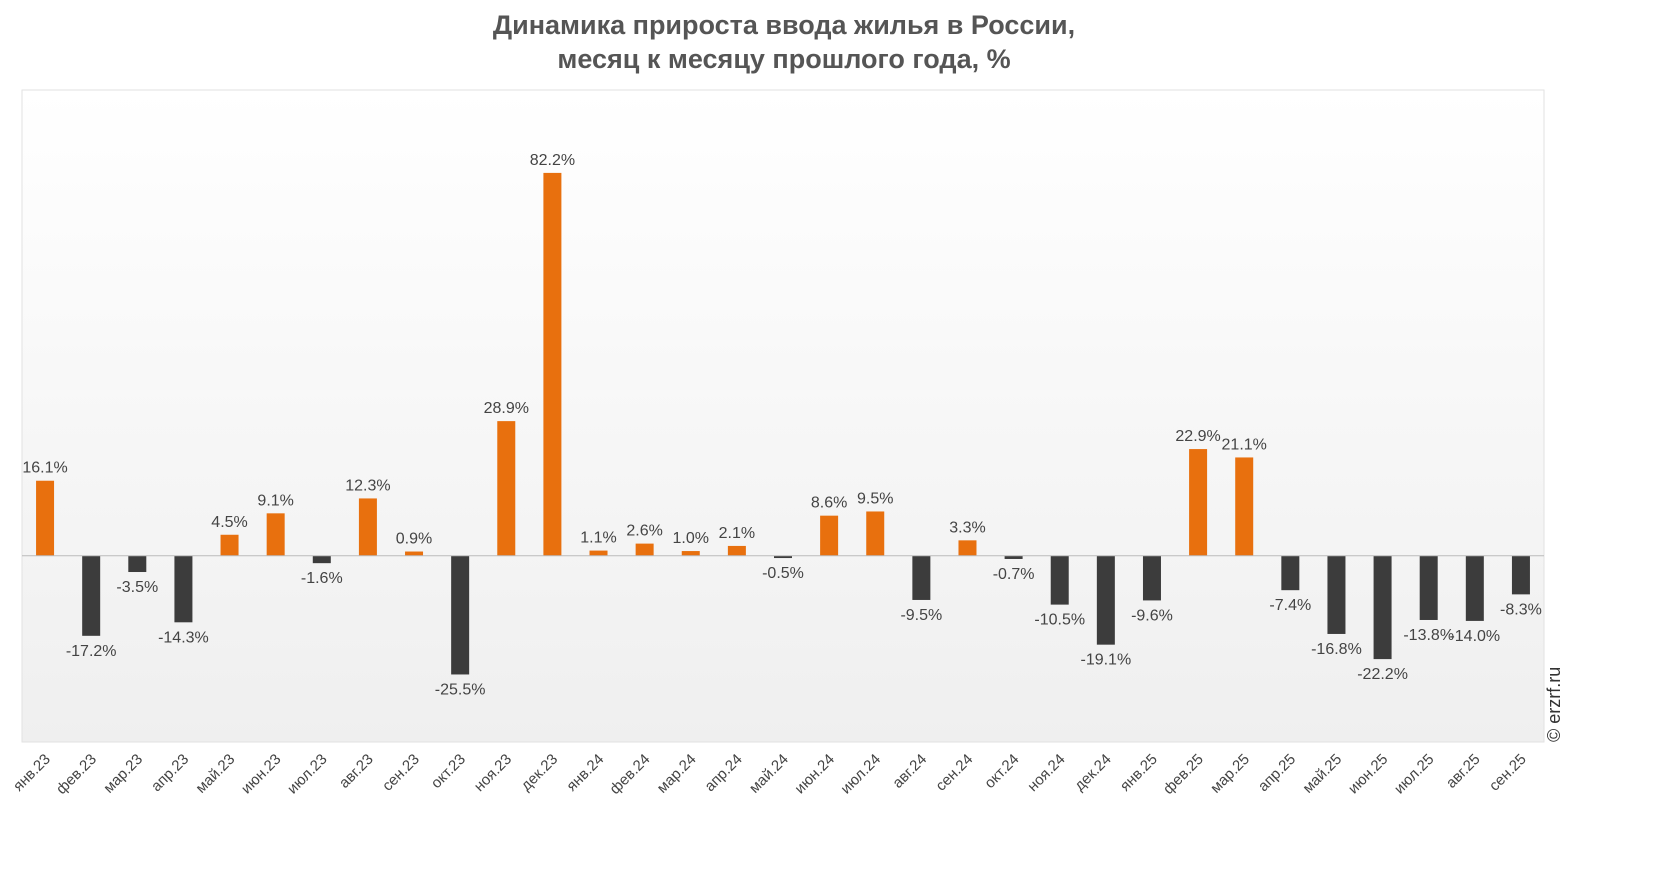 Image resolution: width=1666 pixels, height=872 pixels. Describe the element at coordinates (1244, 444) in the screenshot. I see `data-label: 21.1%` at that location.